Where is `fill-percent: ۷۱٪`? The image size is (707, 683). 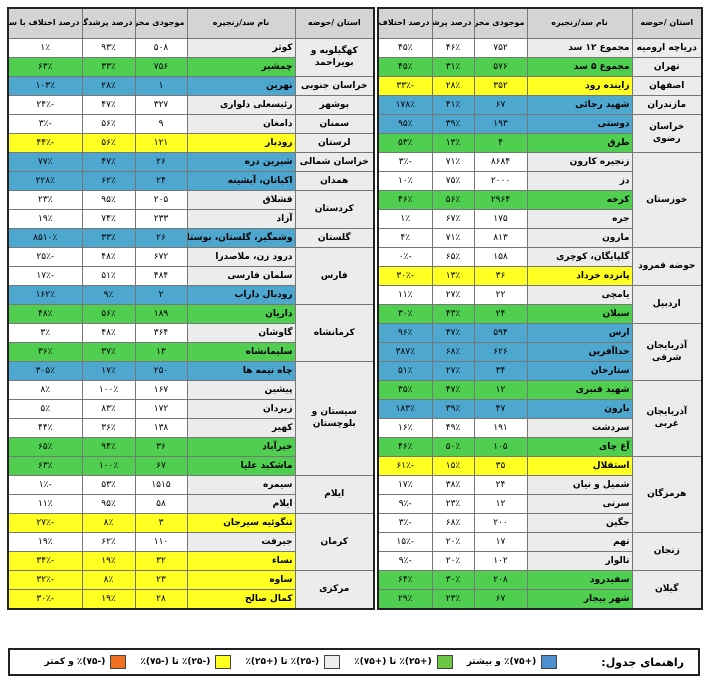
fill-percent: ۷۱٪ is located at coordinates (453, 237).